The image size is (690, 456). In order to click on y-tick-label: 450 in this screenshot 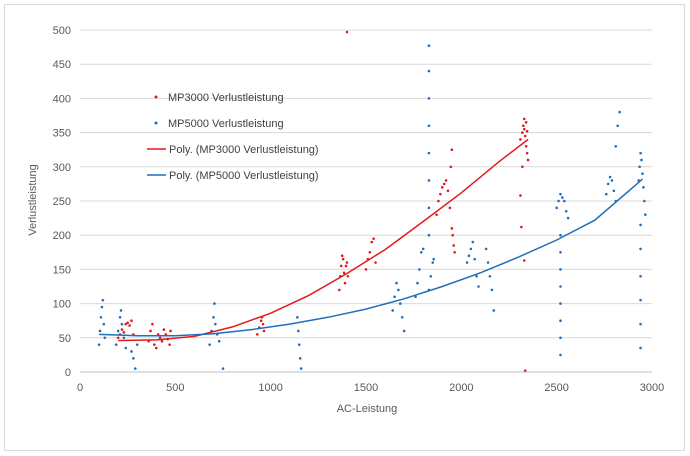, I will do `click(62, 65)`.